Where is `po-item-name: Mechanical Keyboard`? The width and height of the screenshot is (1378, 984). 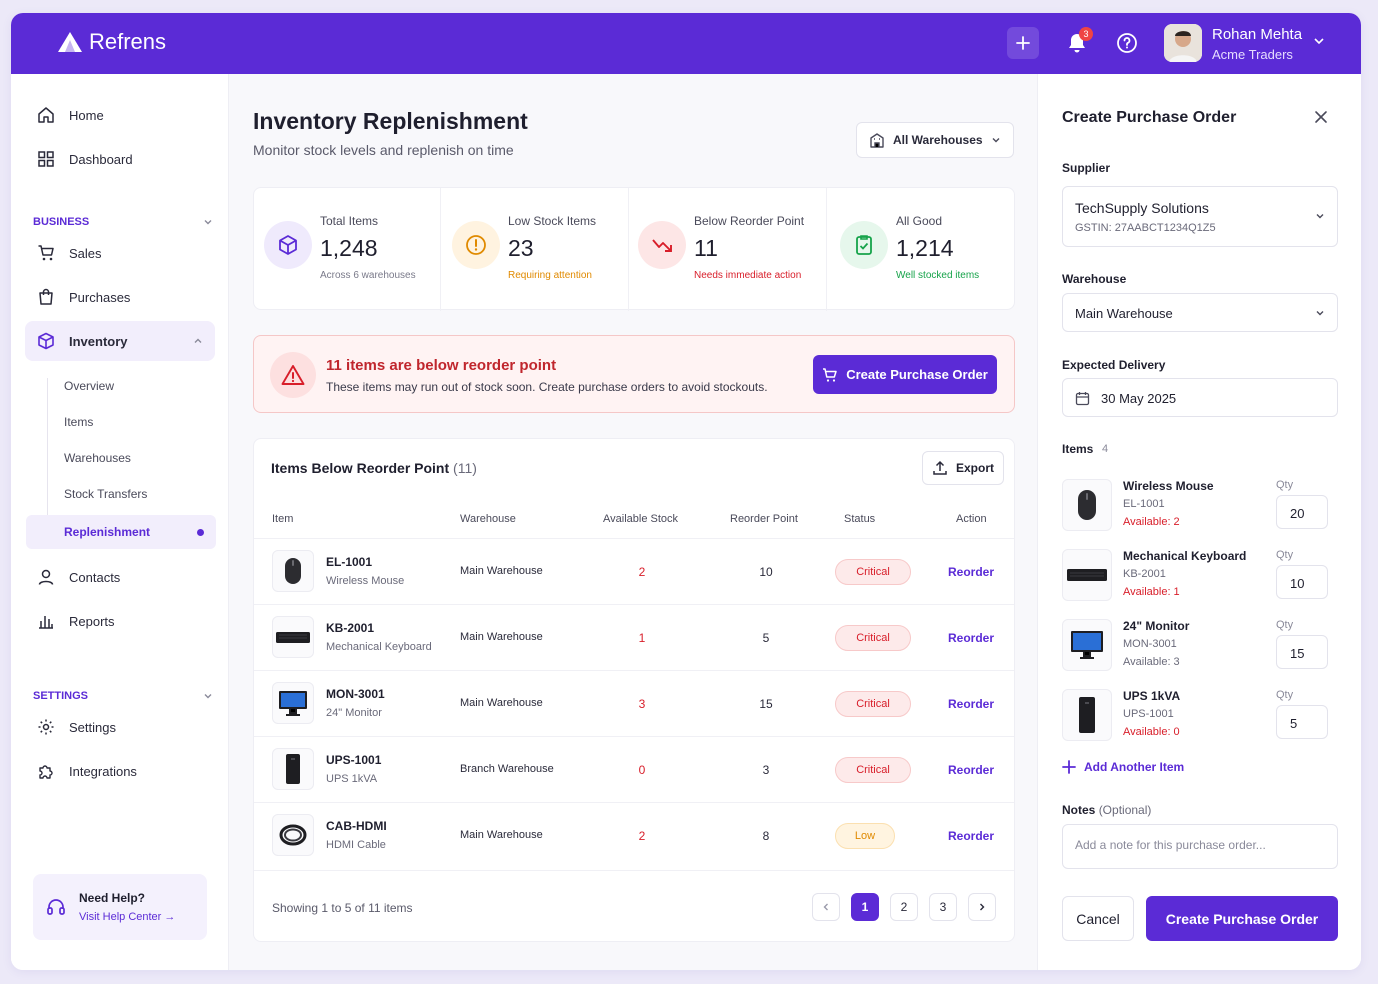
po-item-name: Mechanical Keyboard is located at coordinates (1185, 556).